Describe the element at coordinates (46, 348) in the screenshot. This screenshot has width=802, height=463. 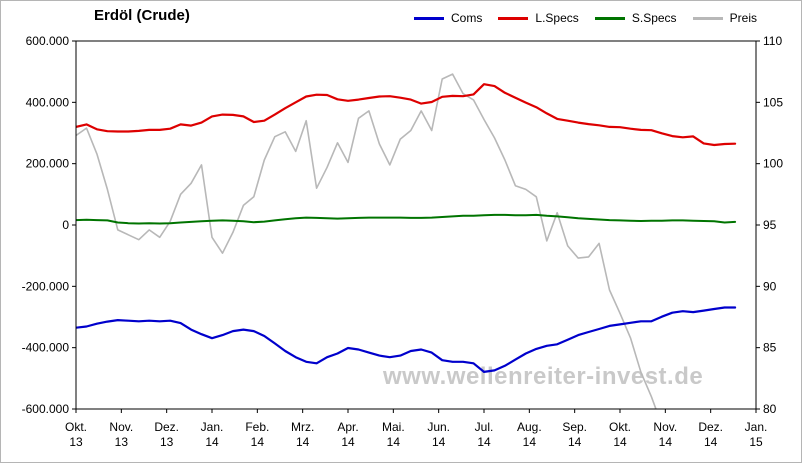
I see `left-axis-label: -400.000` at that location.